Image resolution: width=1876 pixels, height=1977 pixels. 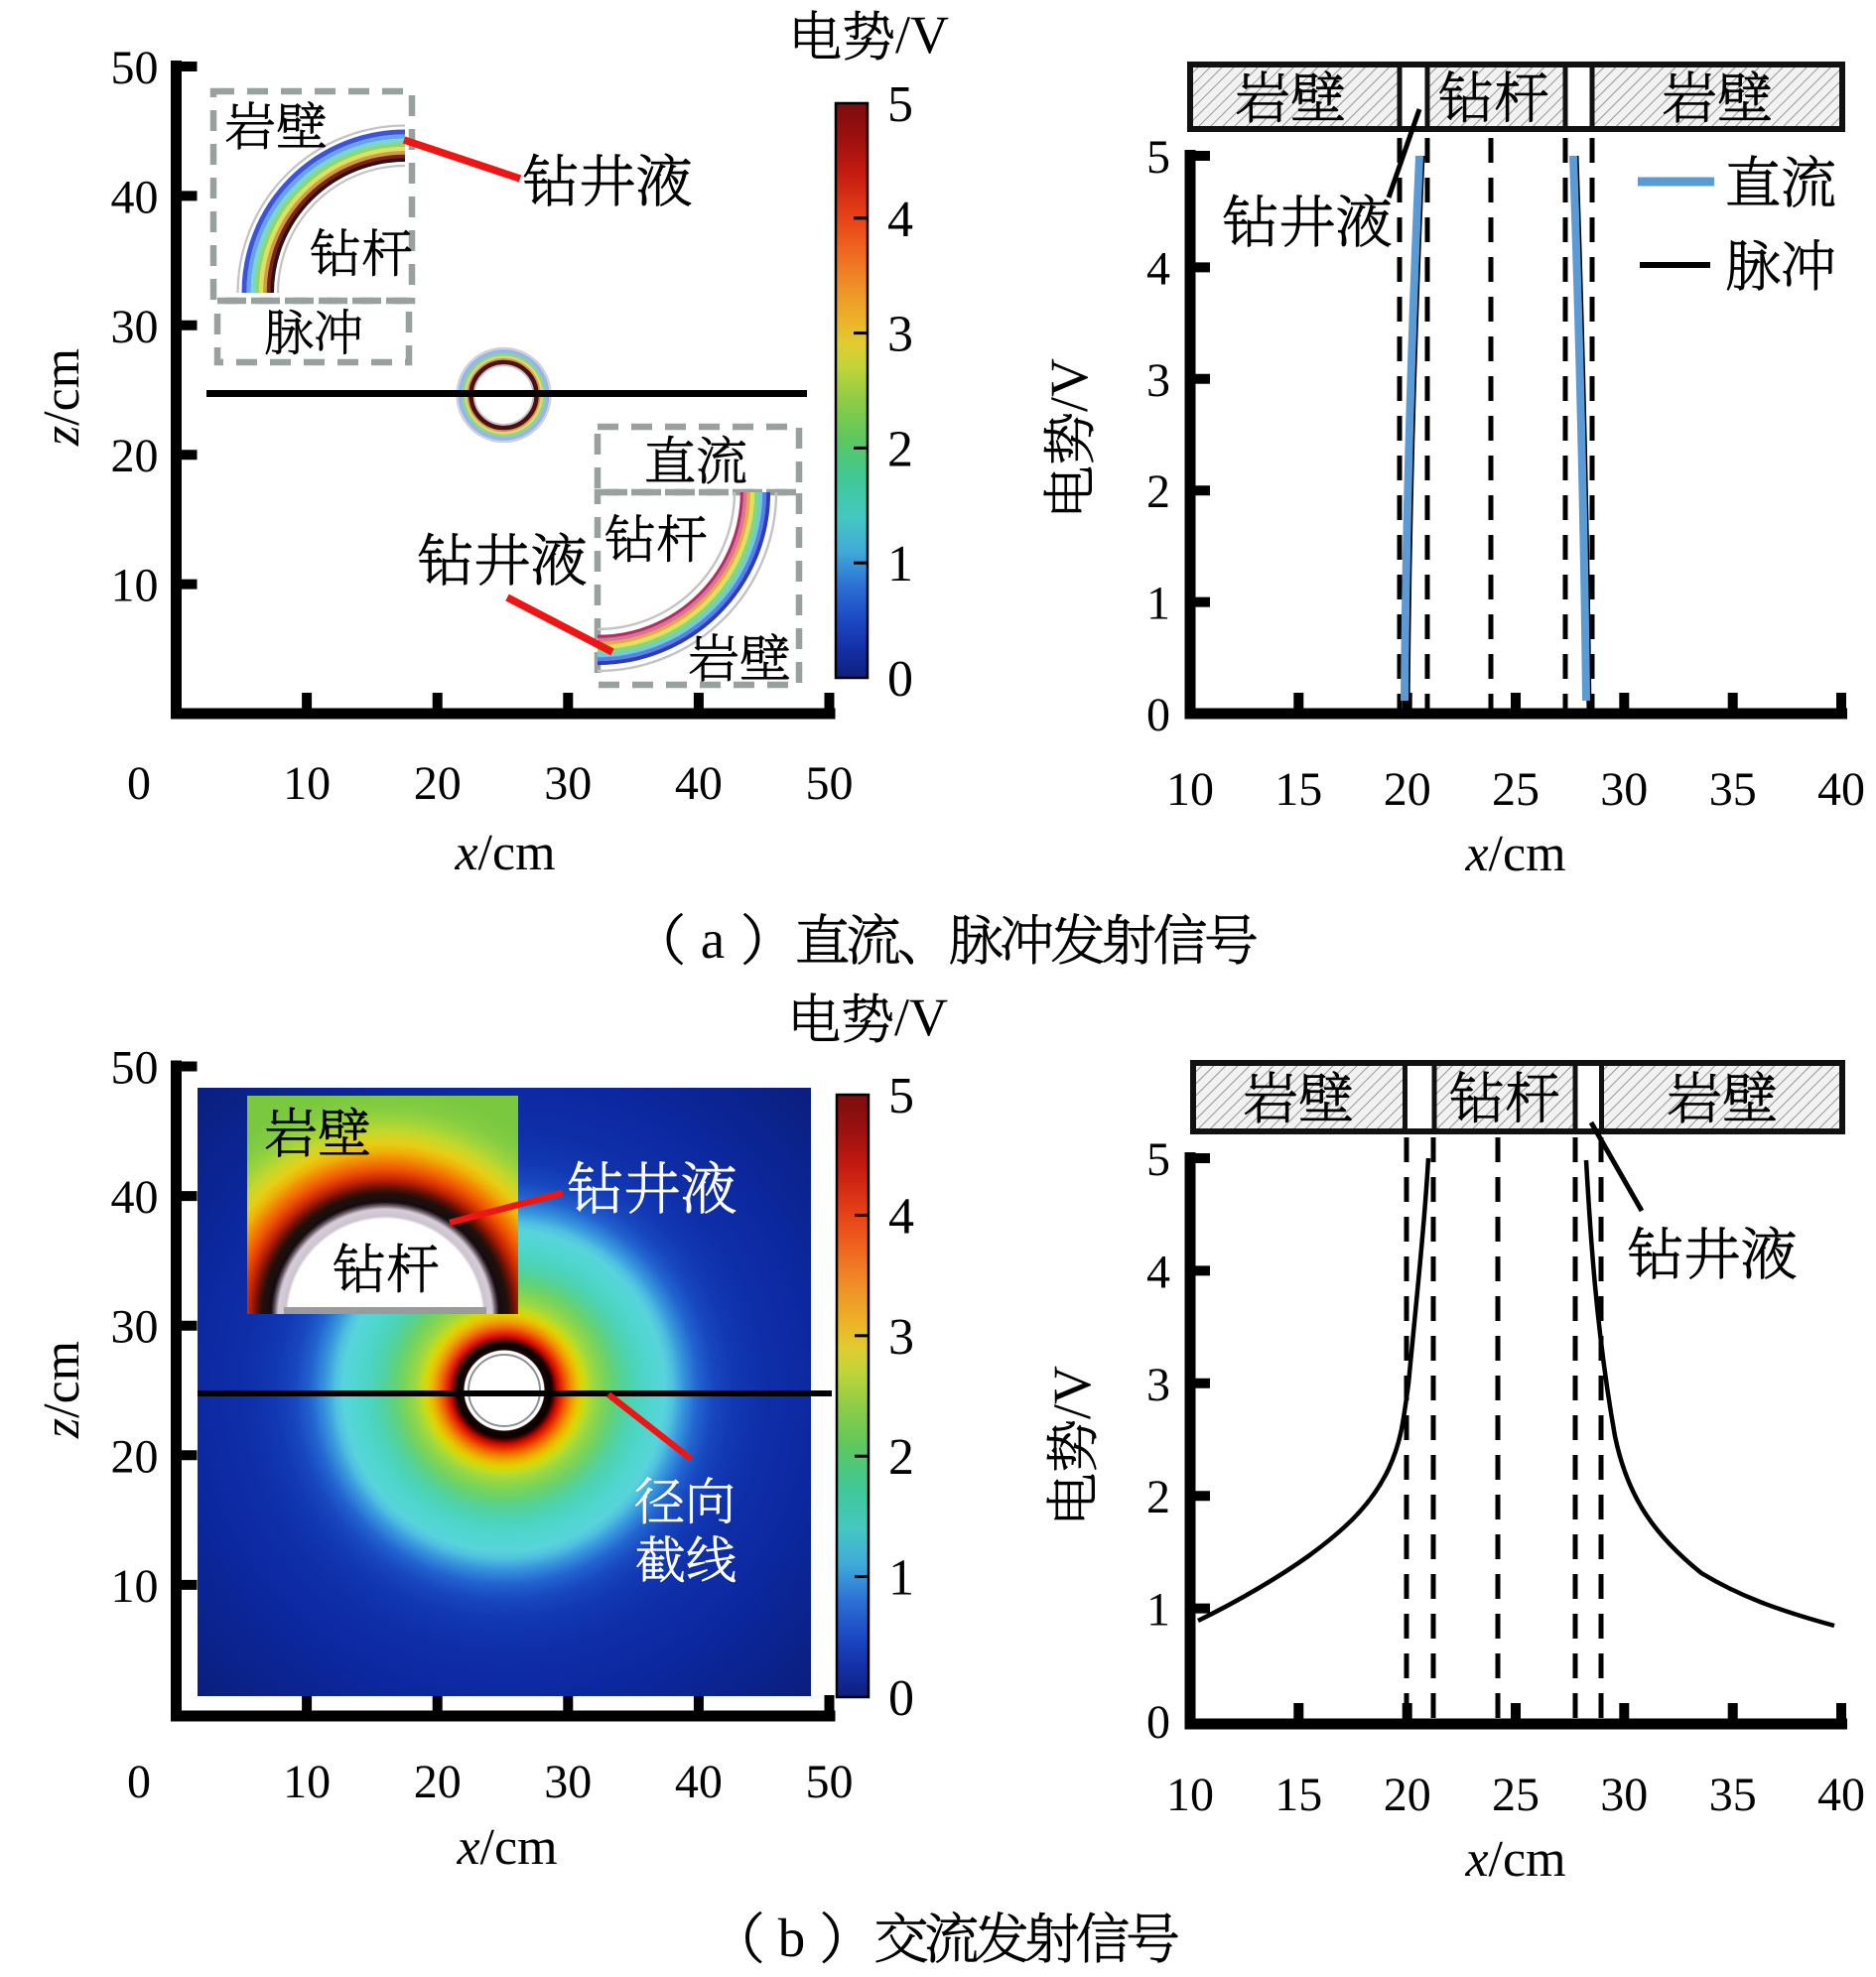 What do you see at coordinates (713, 939) in the screenshot?
I see `svg-text: a` at bounding box center [713, 939].